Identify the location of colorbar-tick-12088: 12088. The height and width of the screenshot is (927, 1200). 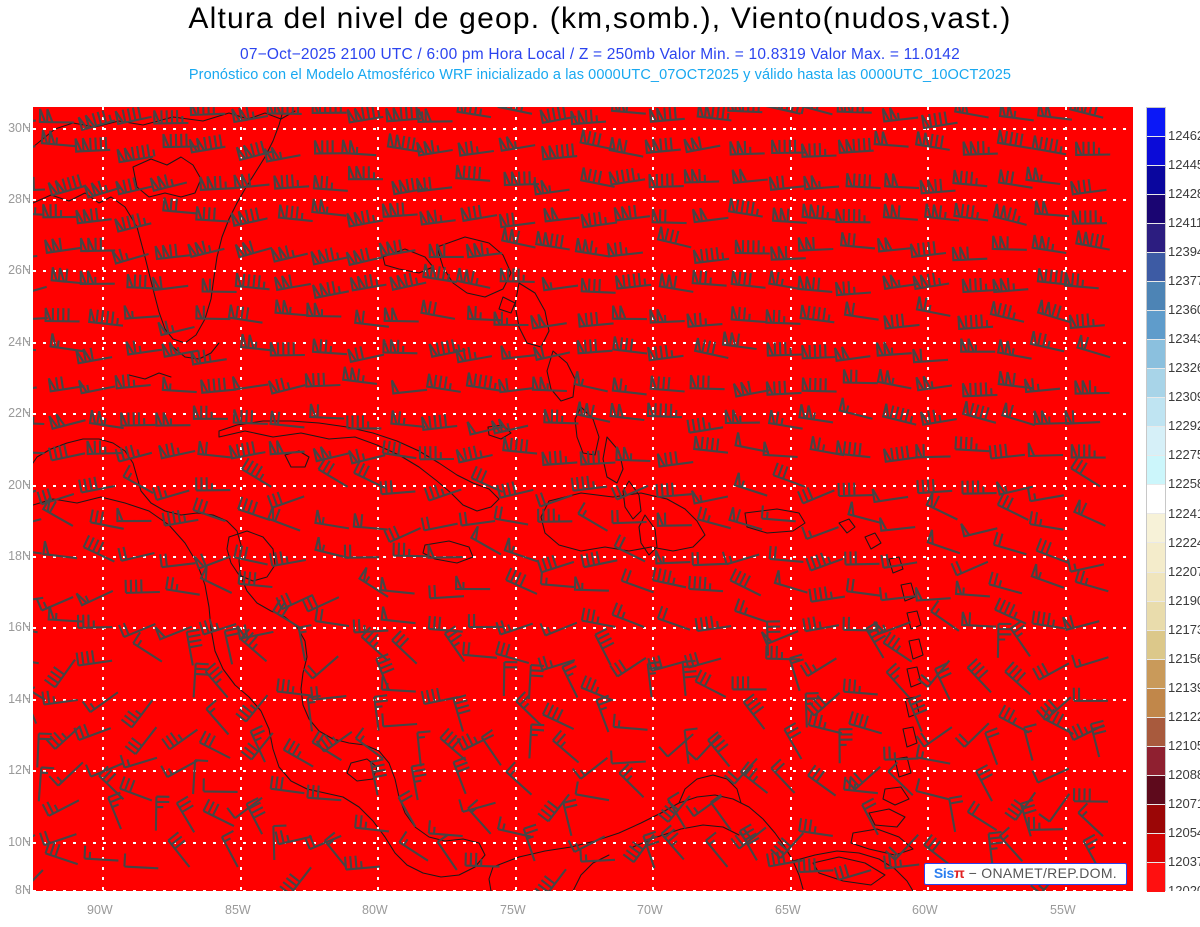
(1184, 774).